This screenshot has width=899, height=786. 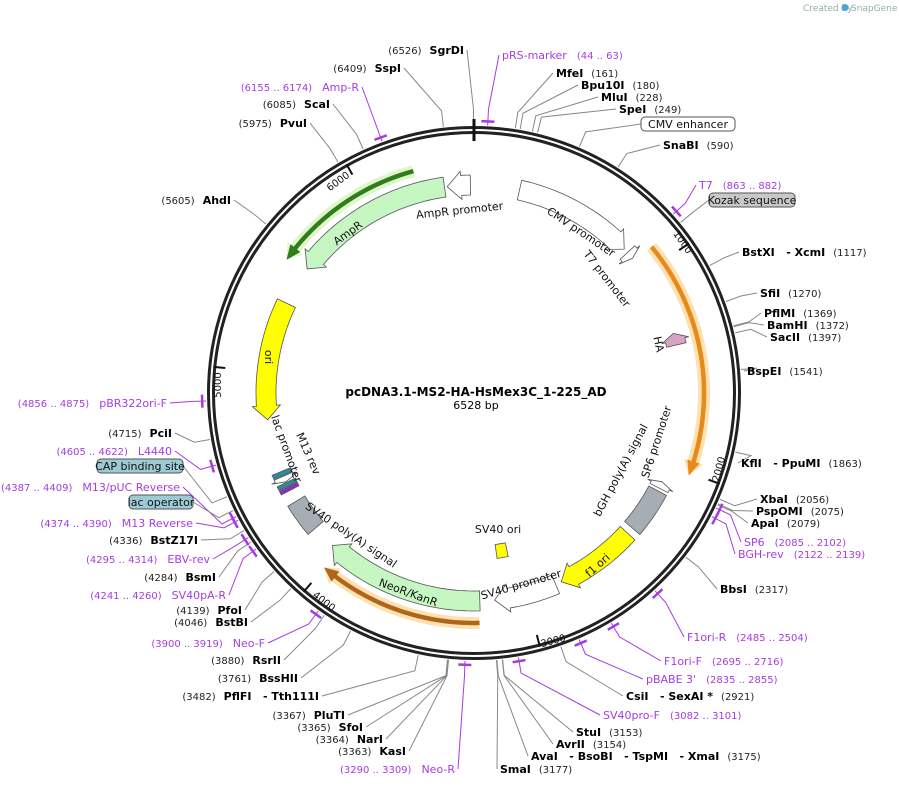 I want to click on enzyme-sfoi-name: SfoI, so click(x=351, y=727).